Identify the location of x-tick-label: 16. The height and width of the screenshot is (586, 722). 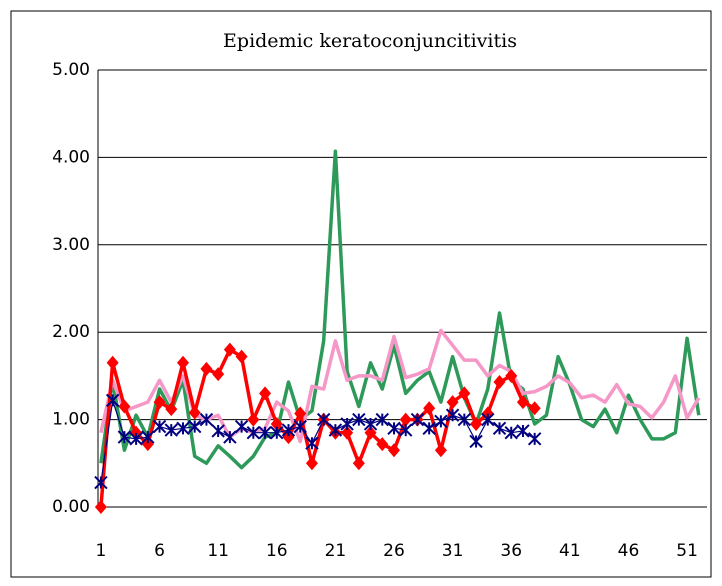
(277, 551).